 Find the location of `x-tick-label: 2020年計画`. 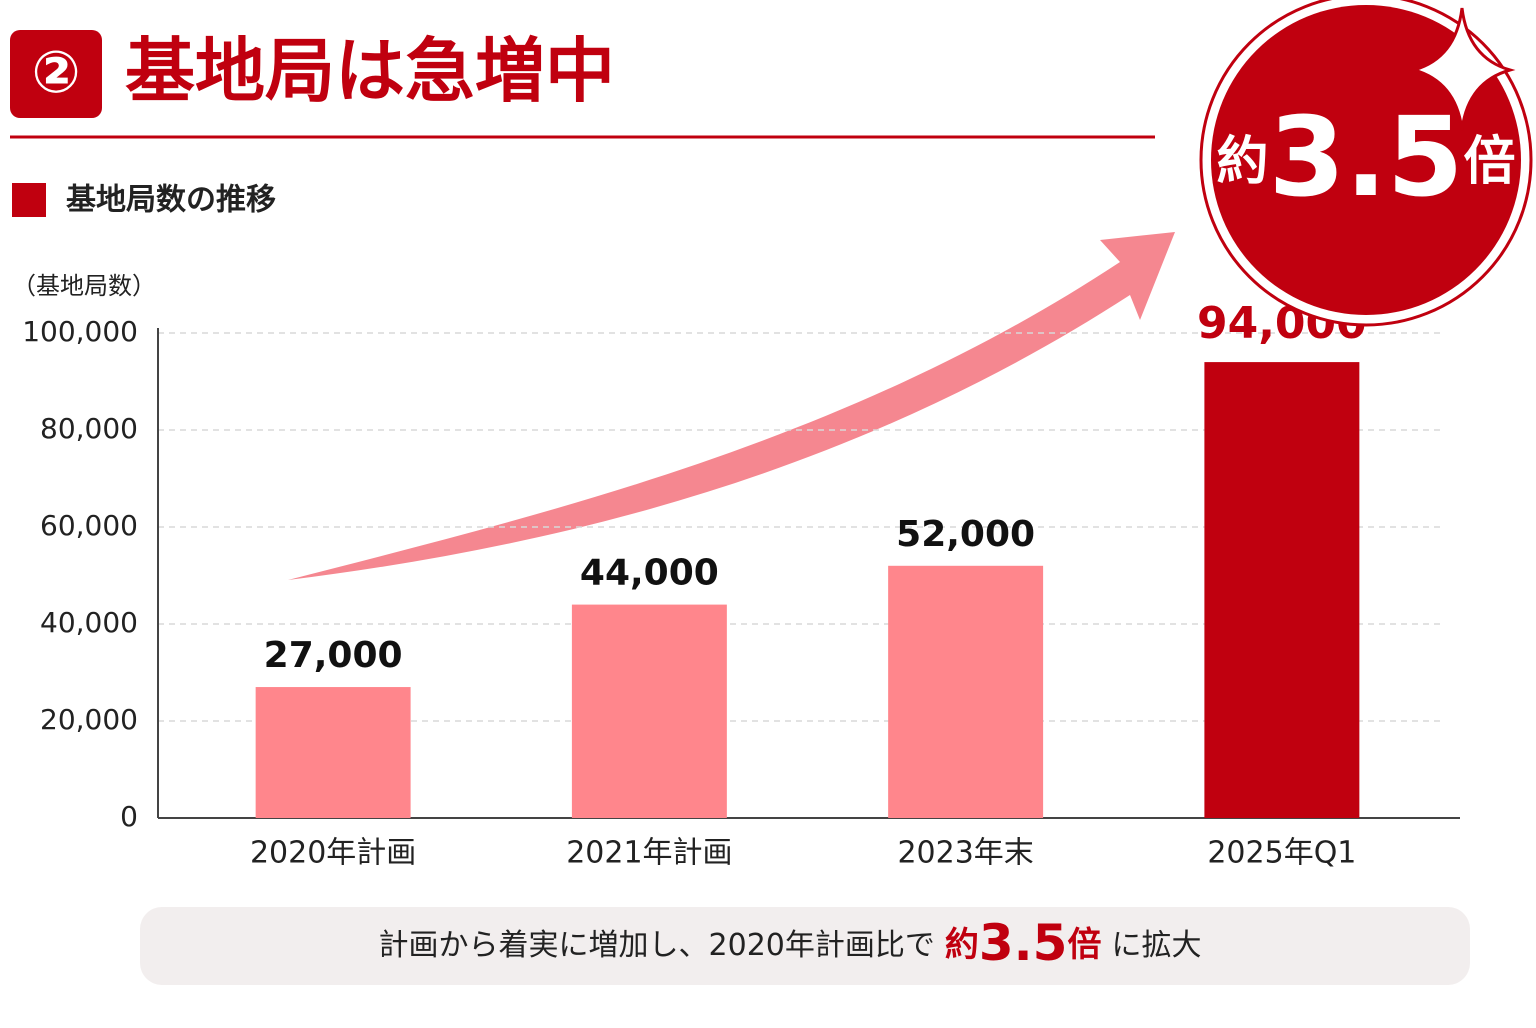

x-tick-label: 2020年計画 is located at coordinates (333, 853).